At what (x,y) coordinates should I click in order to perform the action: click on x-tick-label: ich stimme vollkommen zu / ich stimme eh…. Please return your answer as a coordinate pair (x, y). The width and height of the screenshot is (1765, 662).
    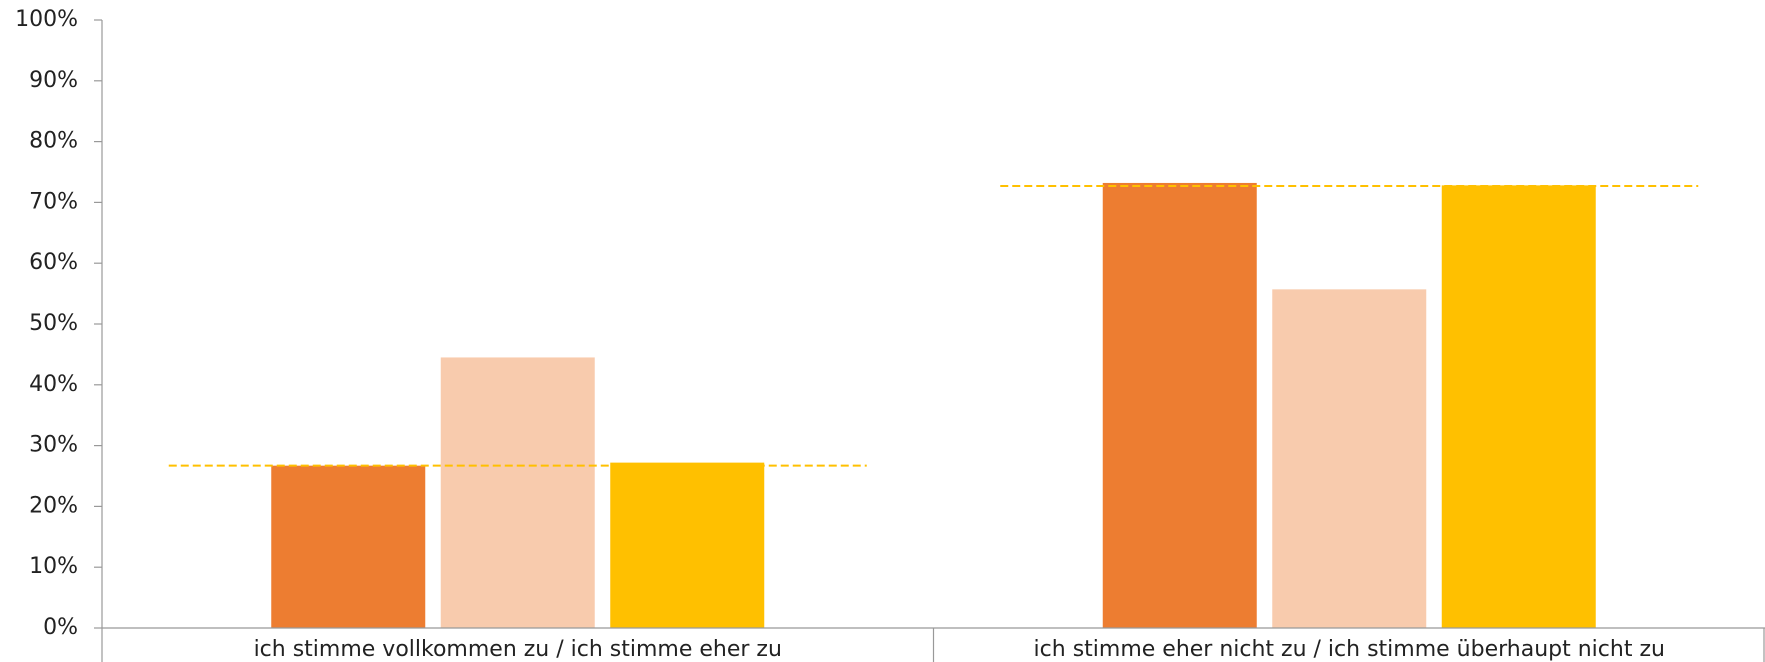
    Looking at the image, I should click on (518, 649).